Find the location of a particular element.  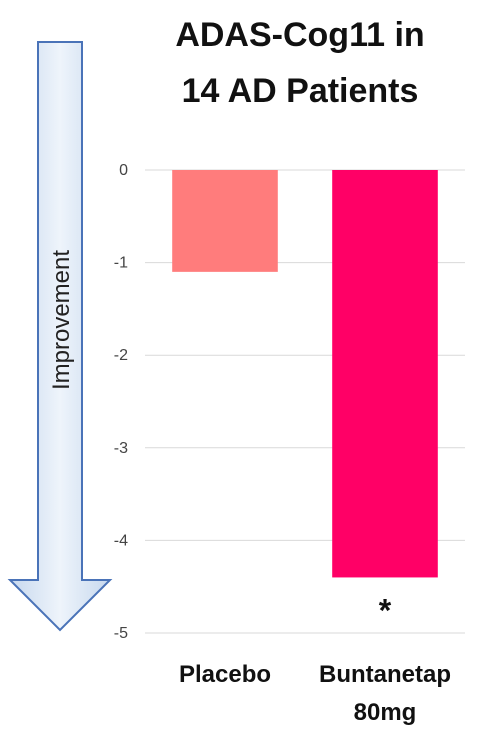

y-tick-label: -1 is located at coordinates (121, 263).